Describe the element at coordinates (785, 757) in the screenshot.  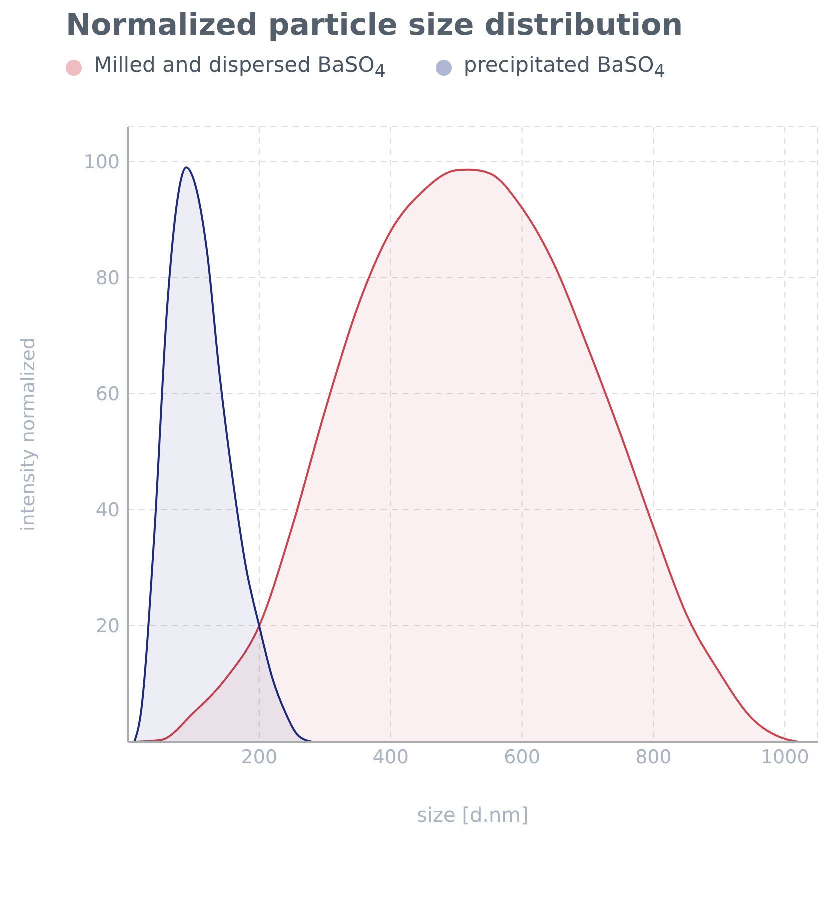
I see `x-tick-label: 1000` at that location.